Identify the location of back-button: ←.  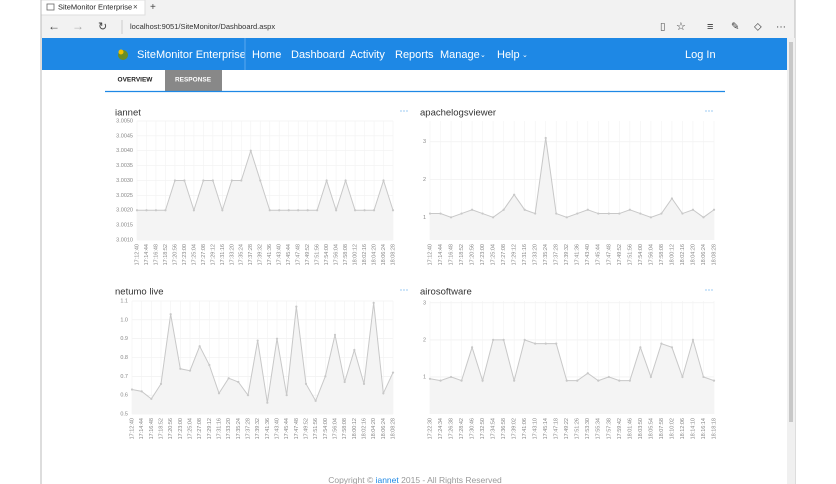
(54, 26).